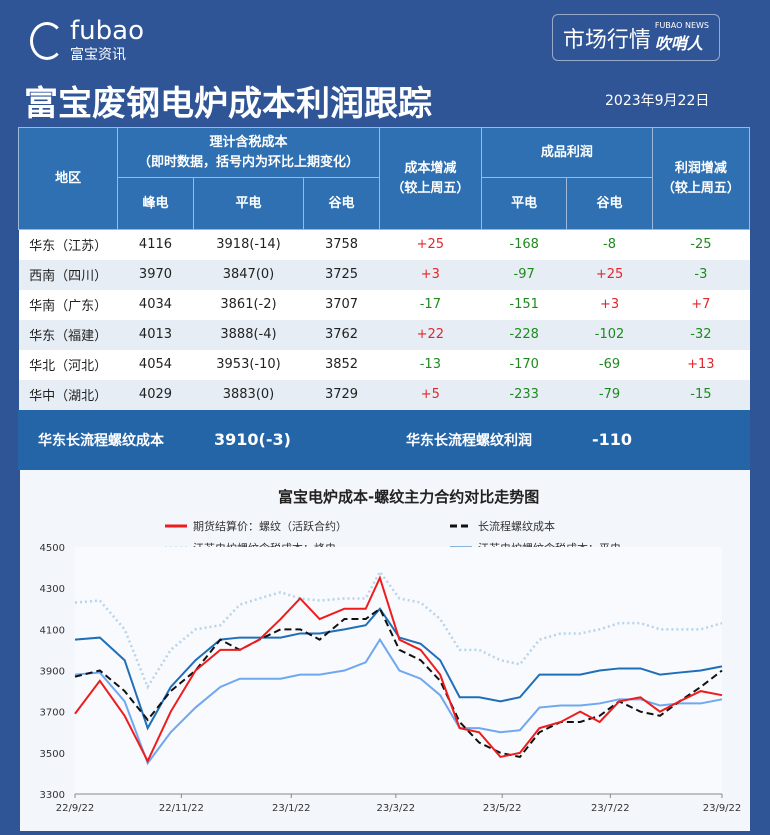  What do you see at coordinates (75, 808) in the screenshot?
I see `x-tick-label: 22/9/22` at bounding box center [75, 808].